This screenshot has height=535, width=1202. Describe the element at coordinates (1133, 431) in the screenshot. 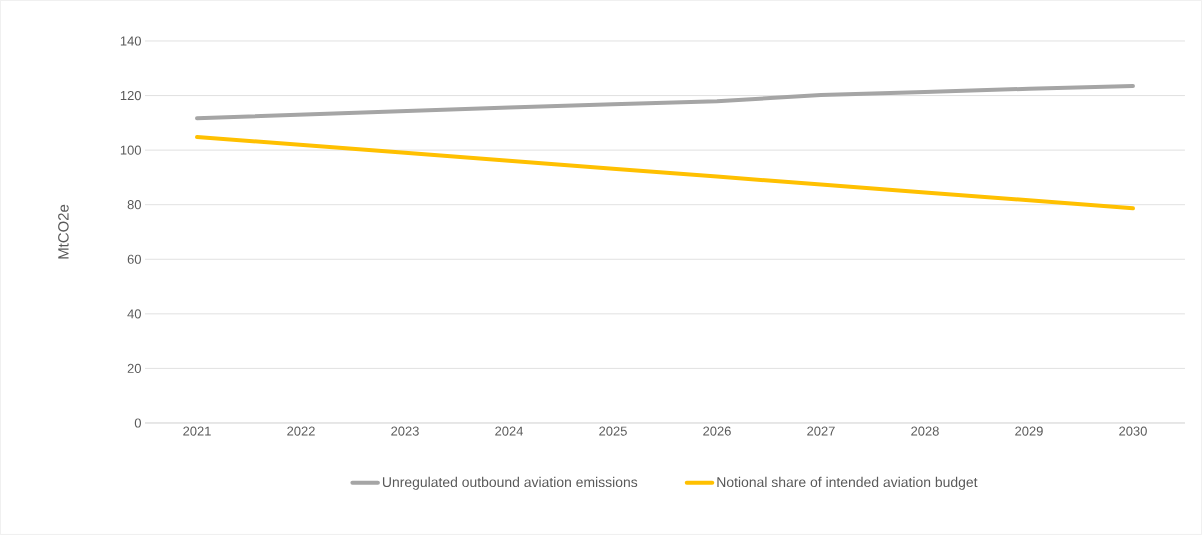

I see `x-tick-label: 2030` at that location.